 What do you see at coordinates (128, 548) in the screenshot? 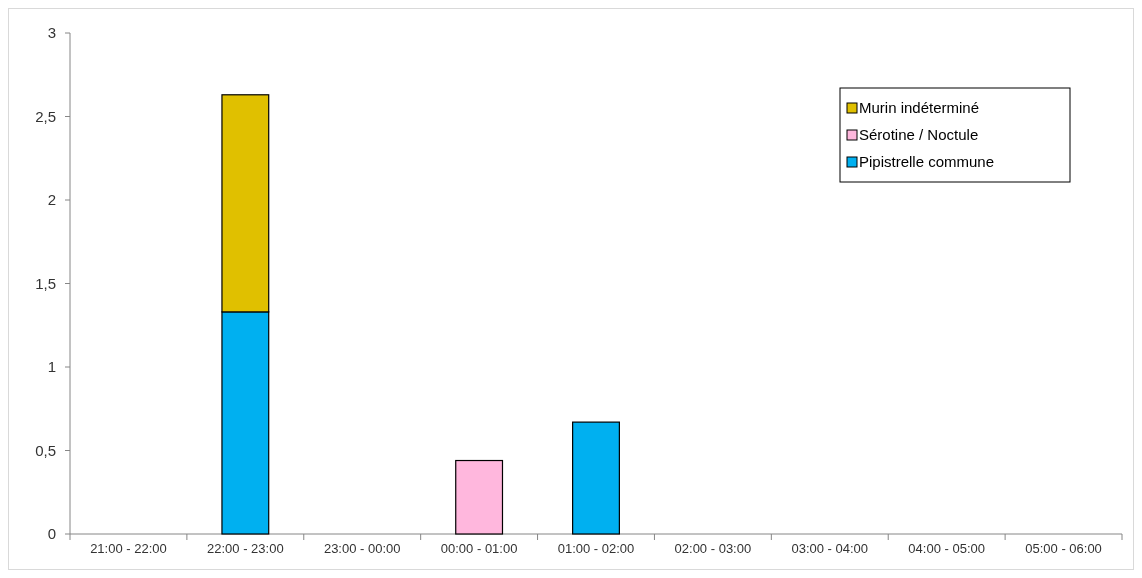
I see `x-tick-label: 21:00 - 22:00` at bounding box center [128, 548].